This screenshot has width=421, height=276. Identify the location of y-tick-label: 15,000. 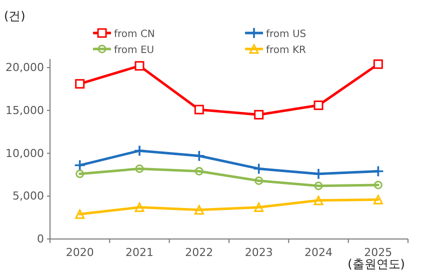
(25, 110).